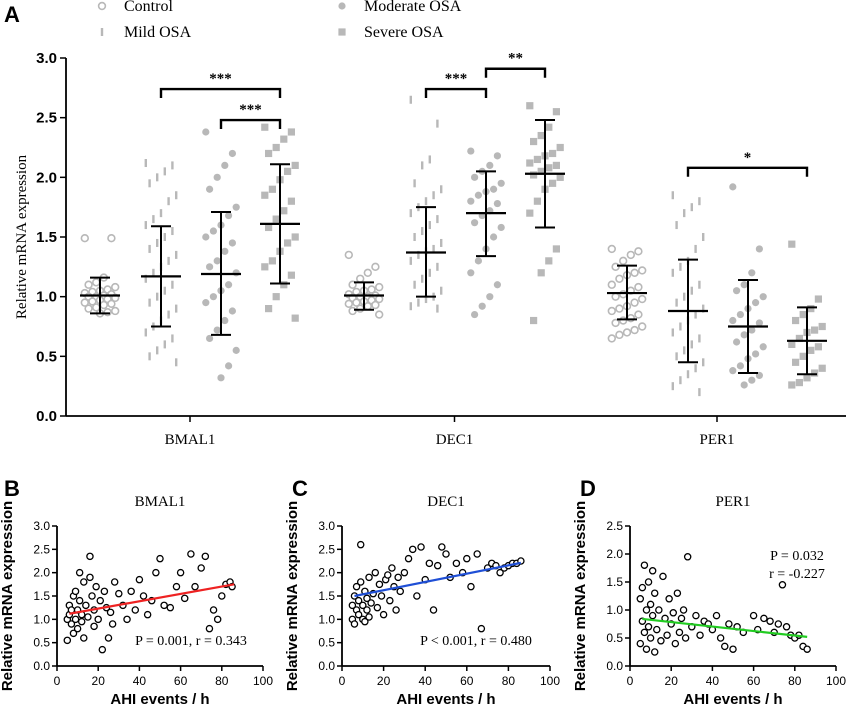  I want to click on y-axis-label: Relative mRNA expression, so click(8, 596).